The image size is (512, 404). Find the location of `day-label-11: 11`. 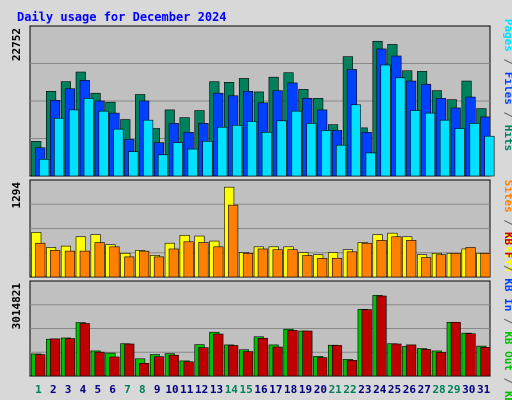

day-label-11: 11 is located at coordinates (187, 389).